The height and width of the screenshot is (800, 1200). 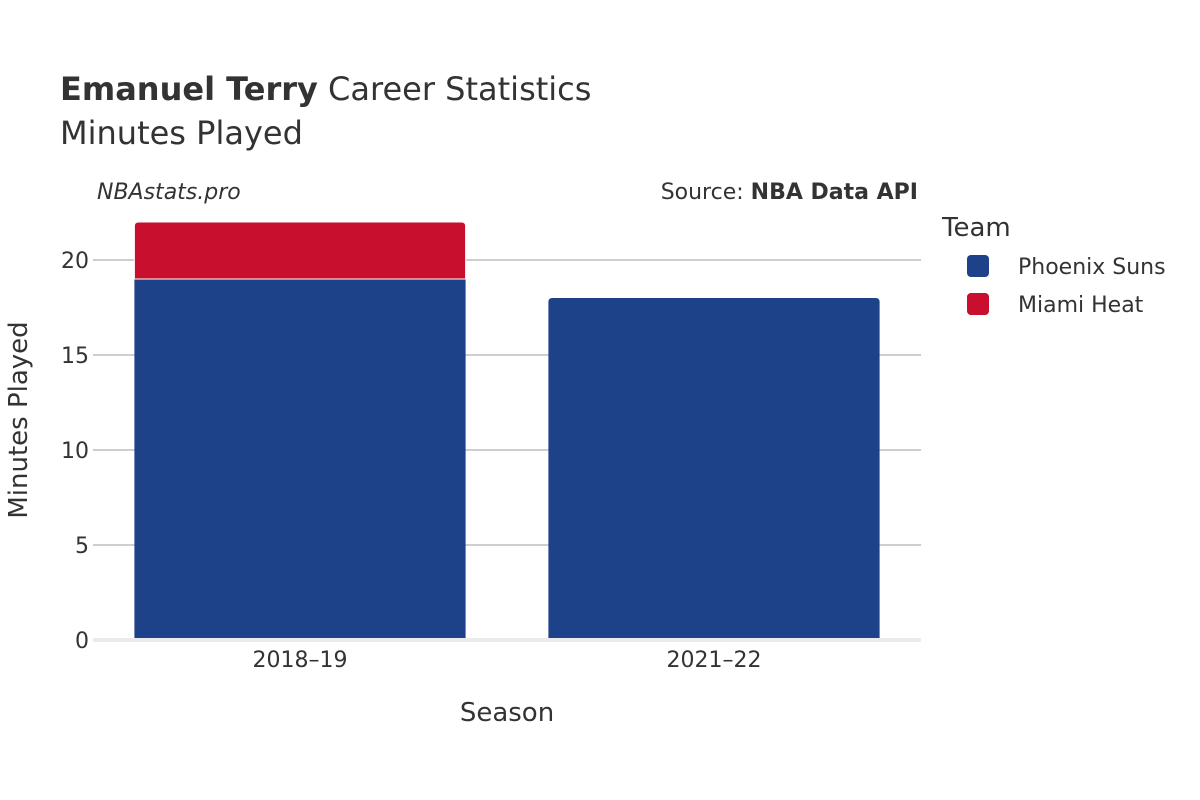 I want to click on bar-phoenix-suns-2021–22, so click(x=714, y=469).